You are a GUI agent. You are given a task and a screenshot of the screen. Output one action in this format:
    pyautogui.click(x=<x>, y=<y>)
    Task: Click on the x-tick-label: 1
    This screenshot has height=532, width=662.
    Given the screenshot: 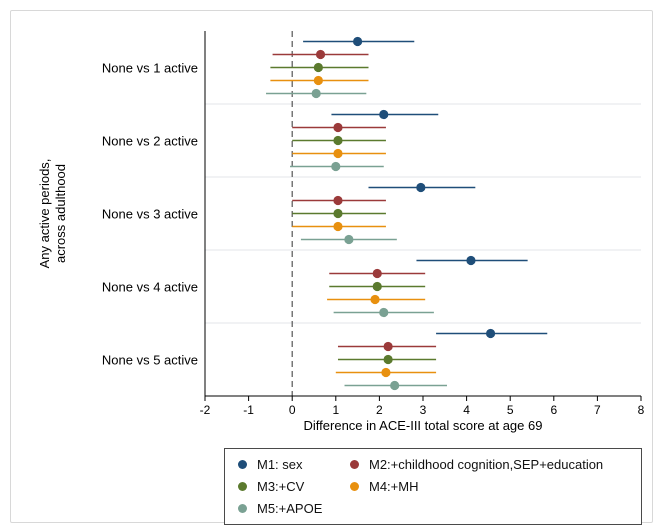 What is the action you would take?
    pyautogui.click(x=335, y=410)
    